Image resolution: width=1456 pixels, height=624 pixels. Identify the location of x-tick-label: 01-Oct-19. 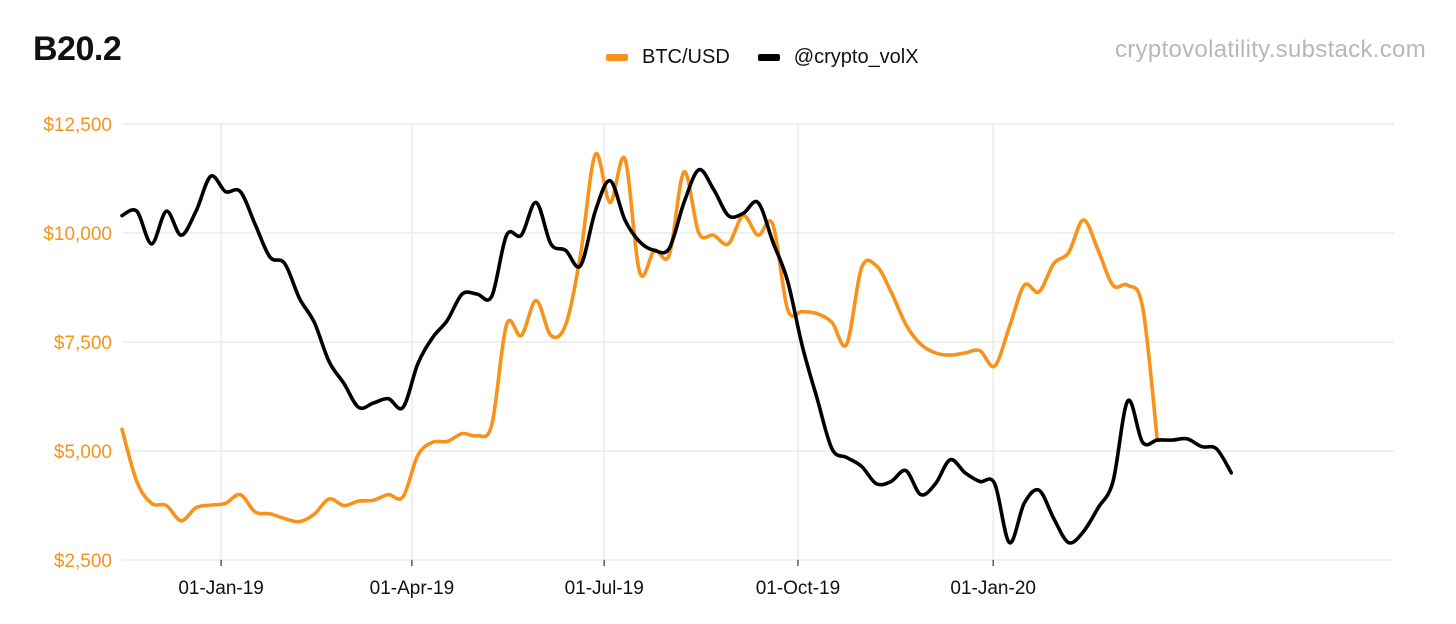
(798, 588).